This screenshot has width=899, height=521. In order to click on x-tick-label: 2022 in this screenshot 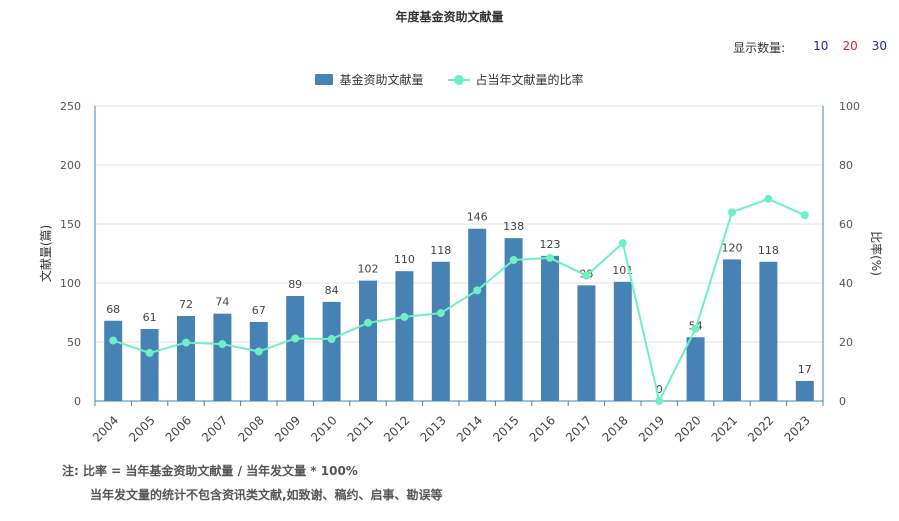, I will do `click(760, 428)`.